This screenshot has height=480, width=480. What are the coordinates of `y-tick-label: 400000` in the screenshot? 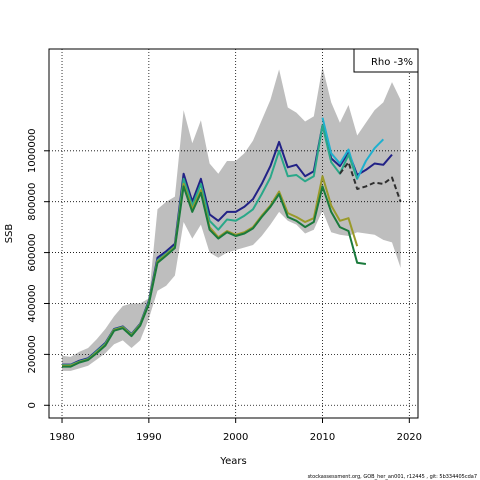 It's located at (32, 303).